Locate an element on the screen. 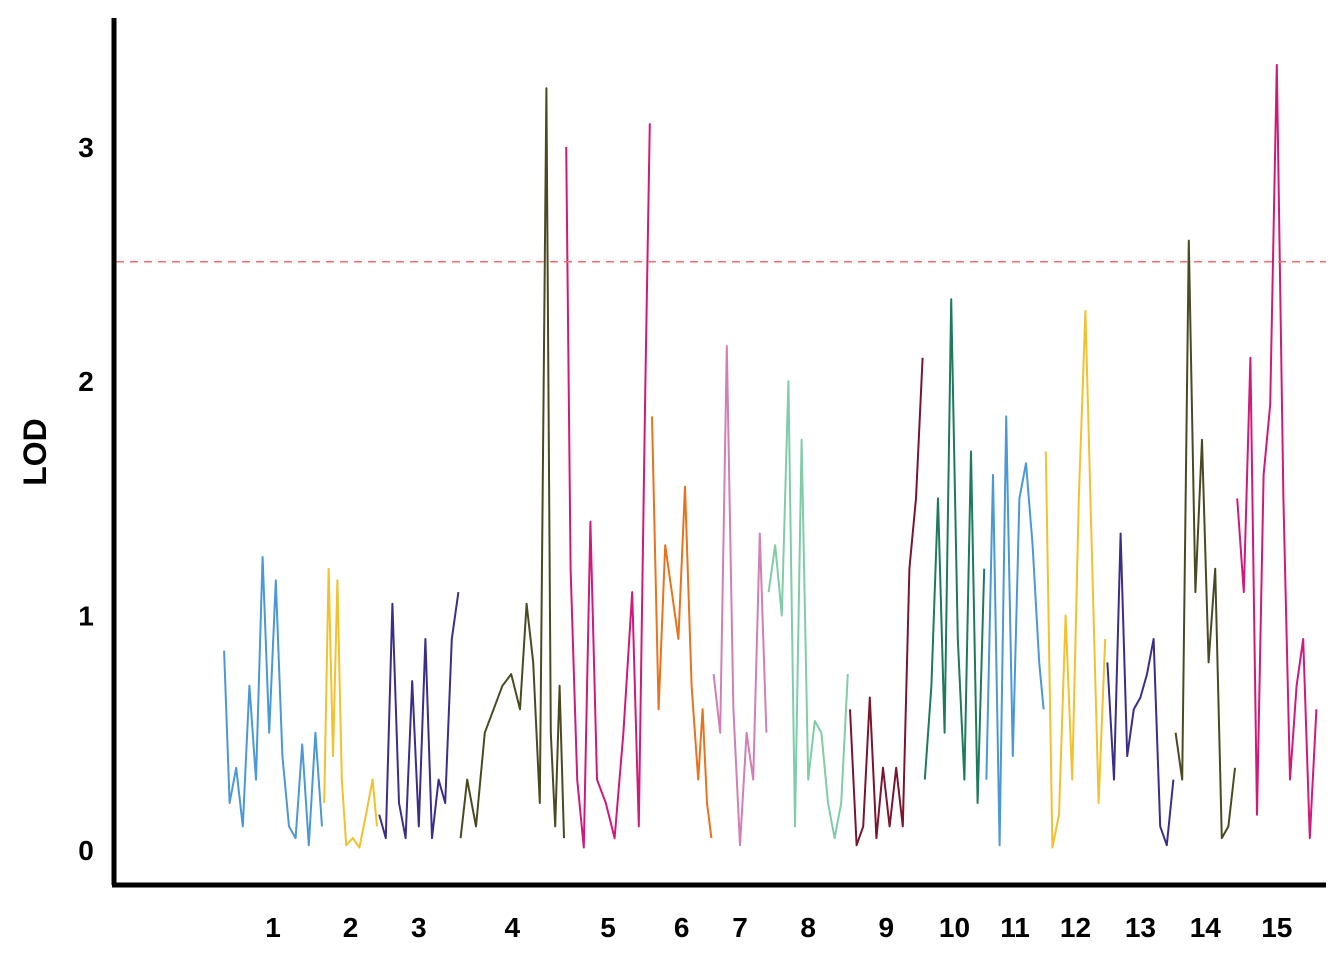  series-line-chr5 is located at coordinates (608, 486).